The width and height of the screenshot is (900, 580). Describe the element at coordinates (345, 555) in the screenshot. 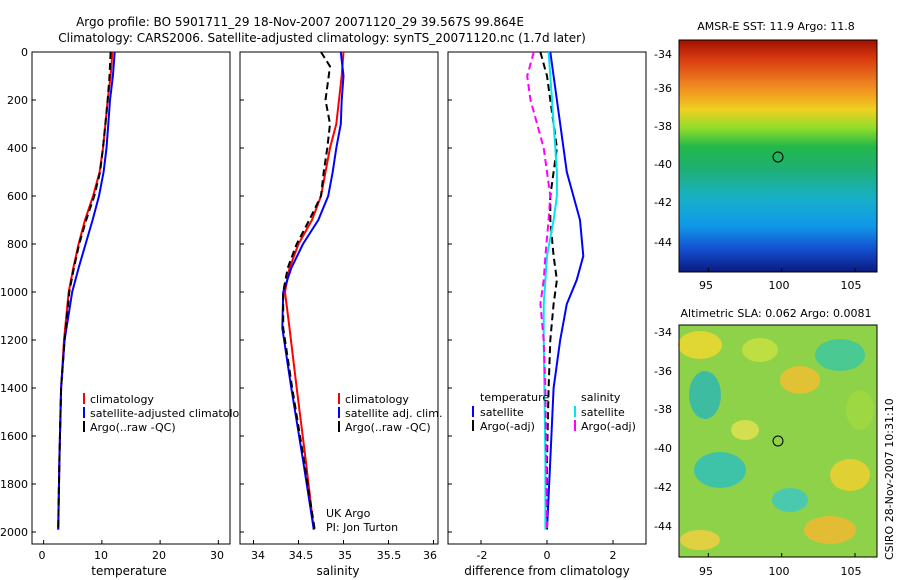

I see `xticklabel: 35` at that location.